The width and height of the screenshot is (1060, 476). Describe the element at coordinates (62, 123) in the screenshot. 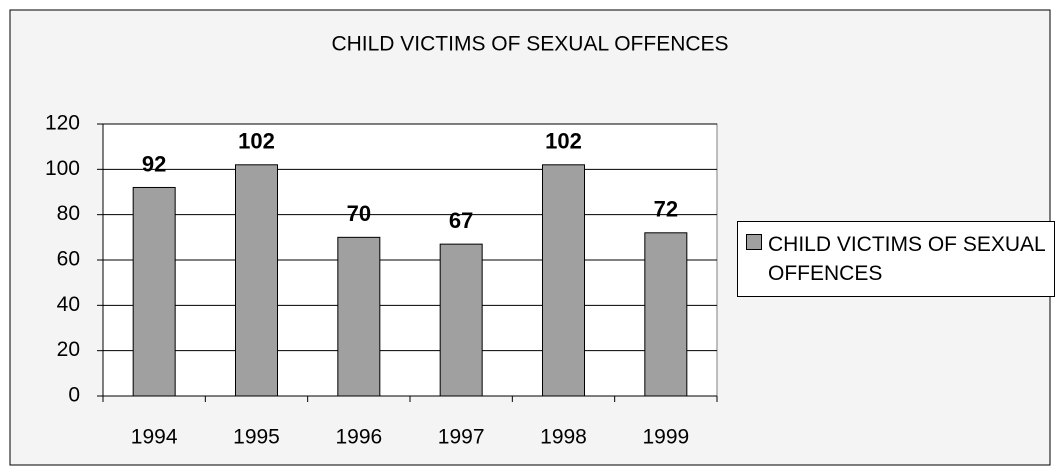

I see `y-tick-label: 120` at that location.